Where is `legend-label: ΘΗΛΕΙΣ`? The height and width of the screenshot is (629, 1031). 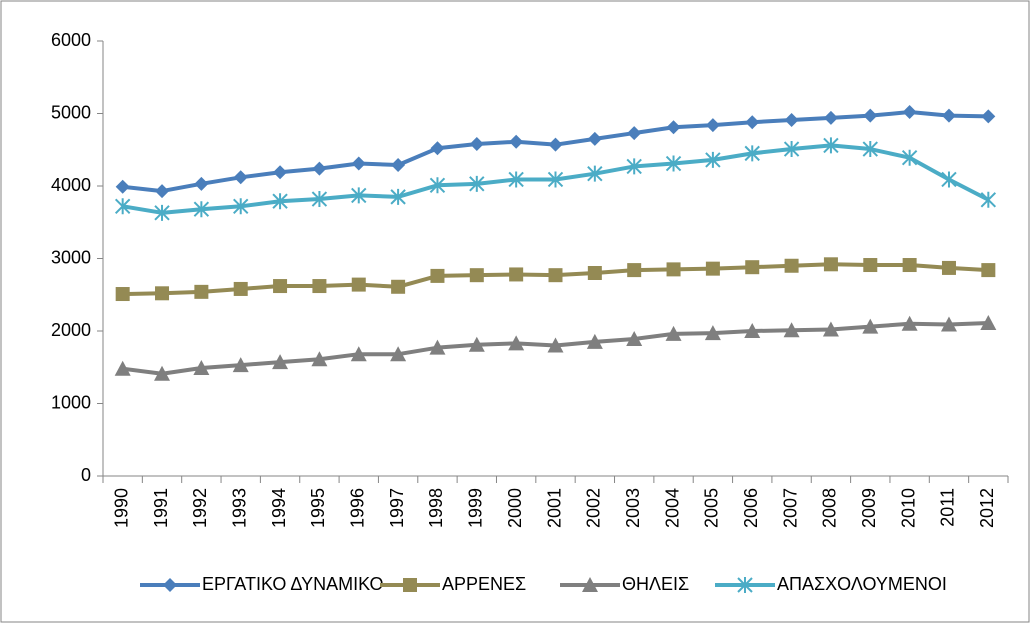
legend-label: ΘΗΛΕΙΣ is located at coordinates (655, 584).